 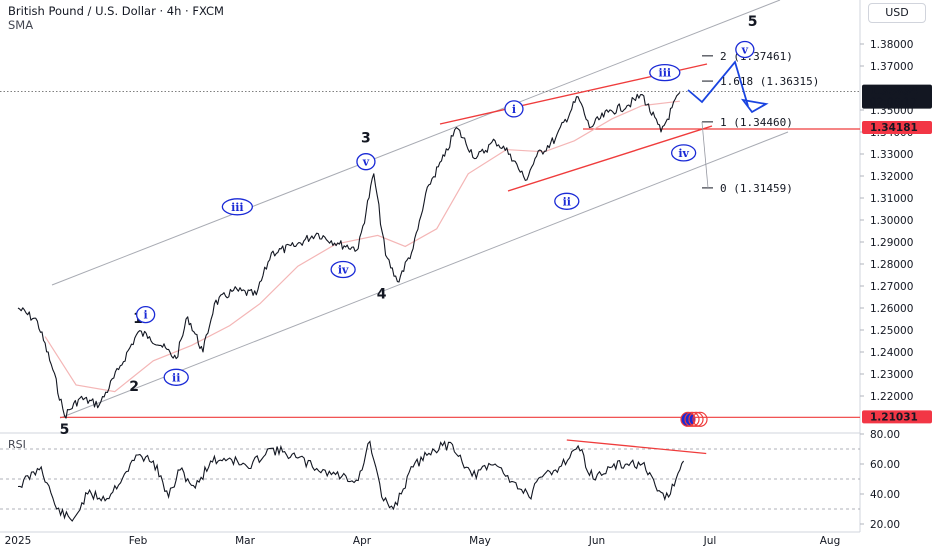 What do you see at coordinates (885, 465) in the screenshot?
I see `rsi-tick-label: 60.00` at bounding box center [885, 465].